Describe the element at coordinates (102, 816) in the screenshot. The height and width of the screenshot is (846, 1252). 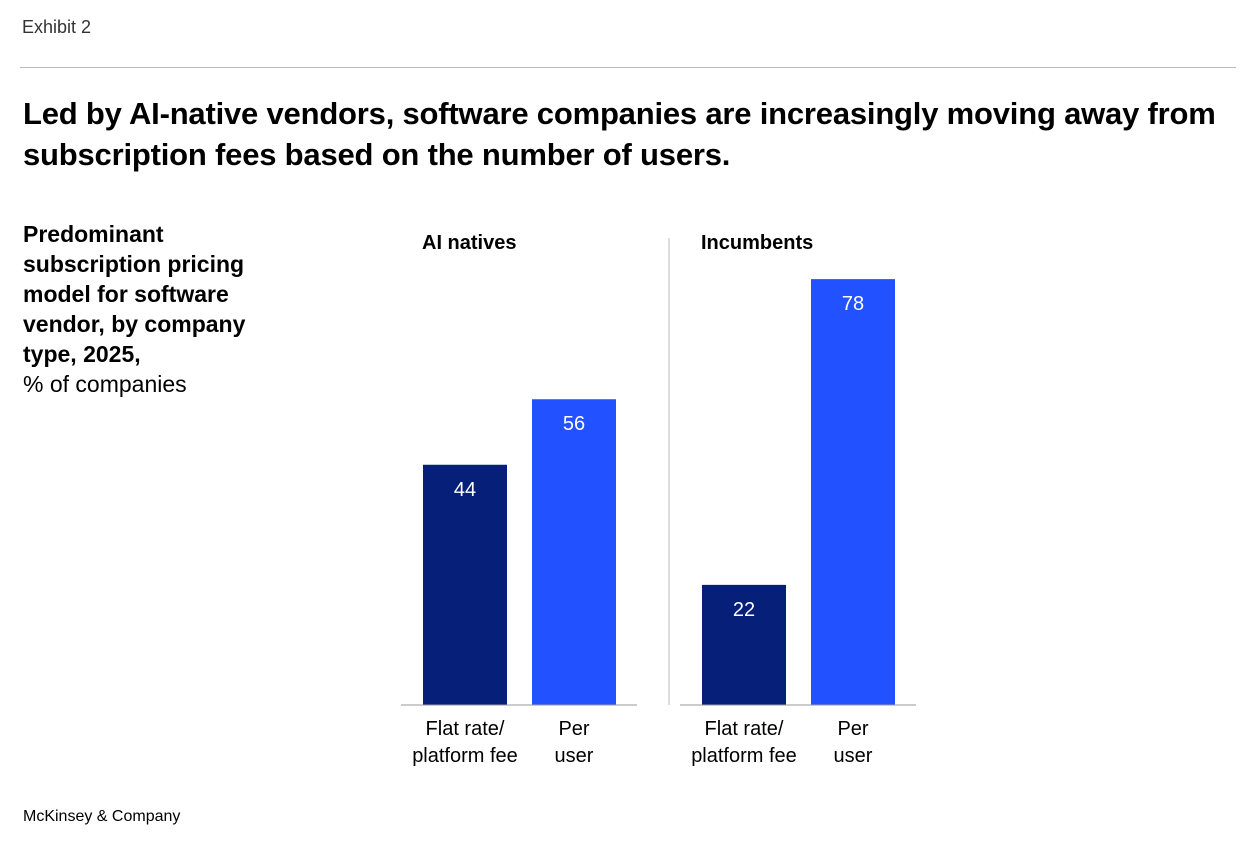
I see `brand-logo: McKinsey & Company` at that location.